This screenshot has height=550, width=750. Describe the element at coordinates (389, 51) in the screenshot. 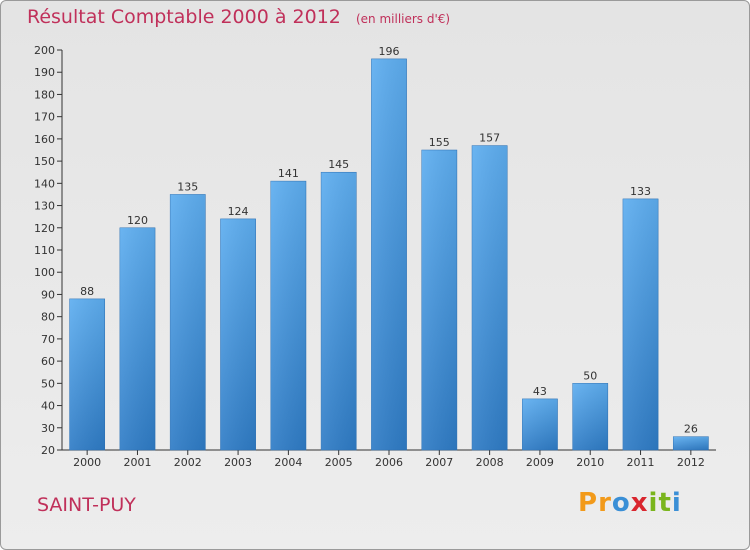

I see `value-label: 196` at that location.